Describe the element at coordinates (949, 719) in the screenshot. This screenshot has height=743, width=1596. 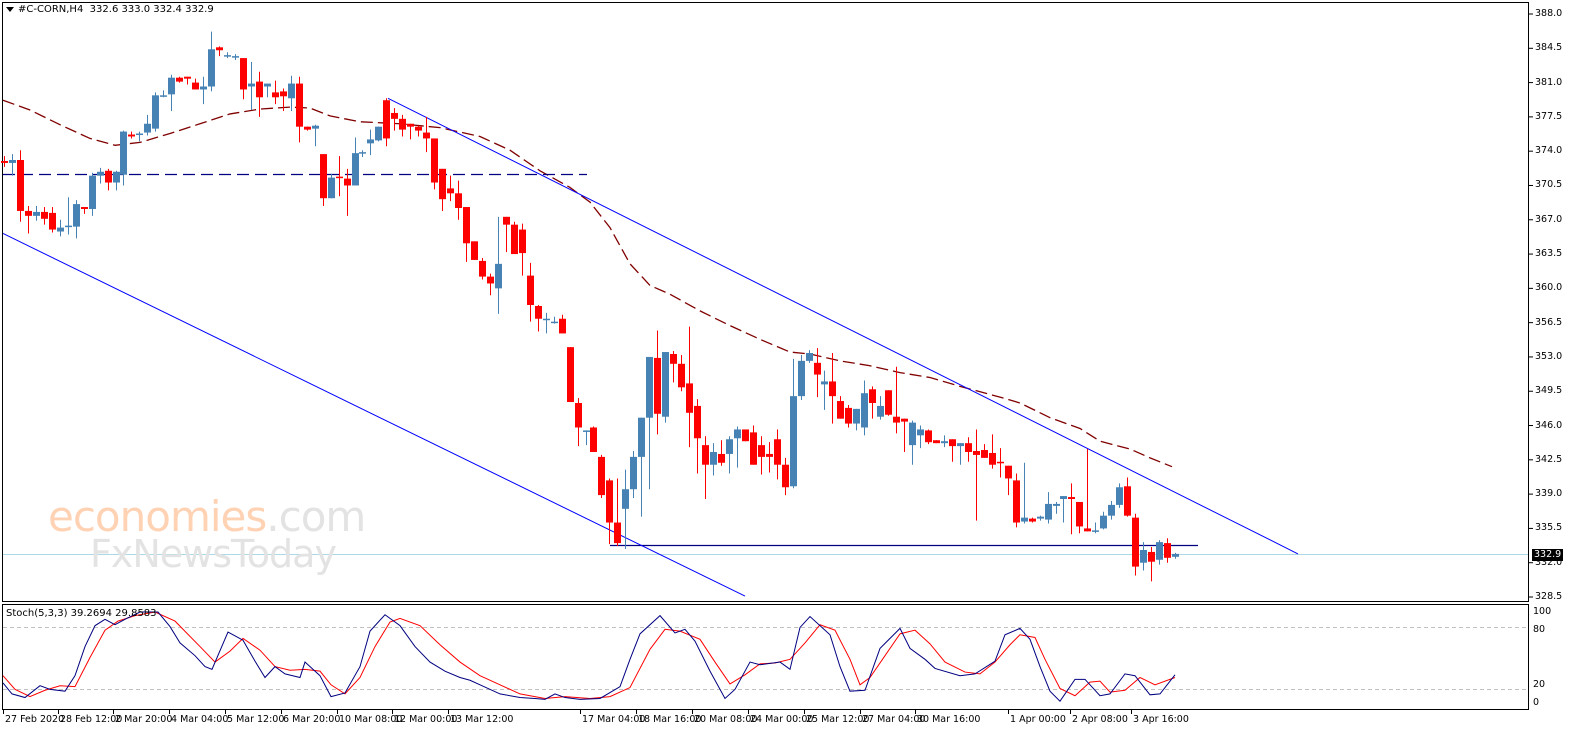
I see `time-tick-label: 30 Mar 16:00` at that location.